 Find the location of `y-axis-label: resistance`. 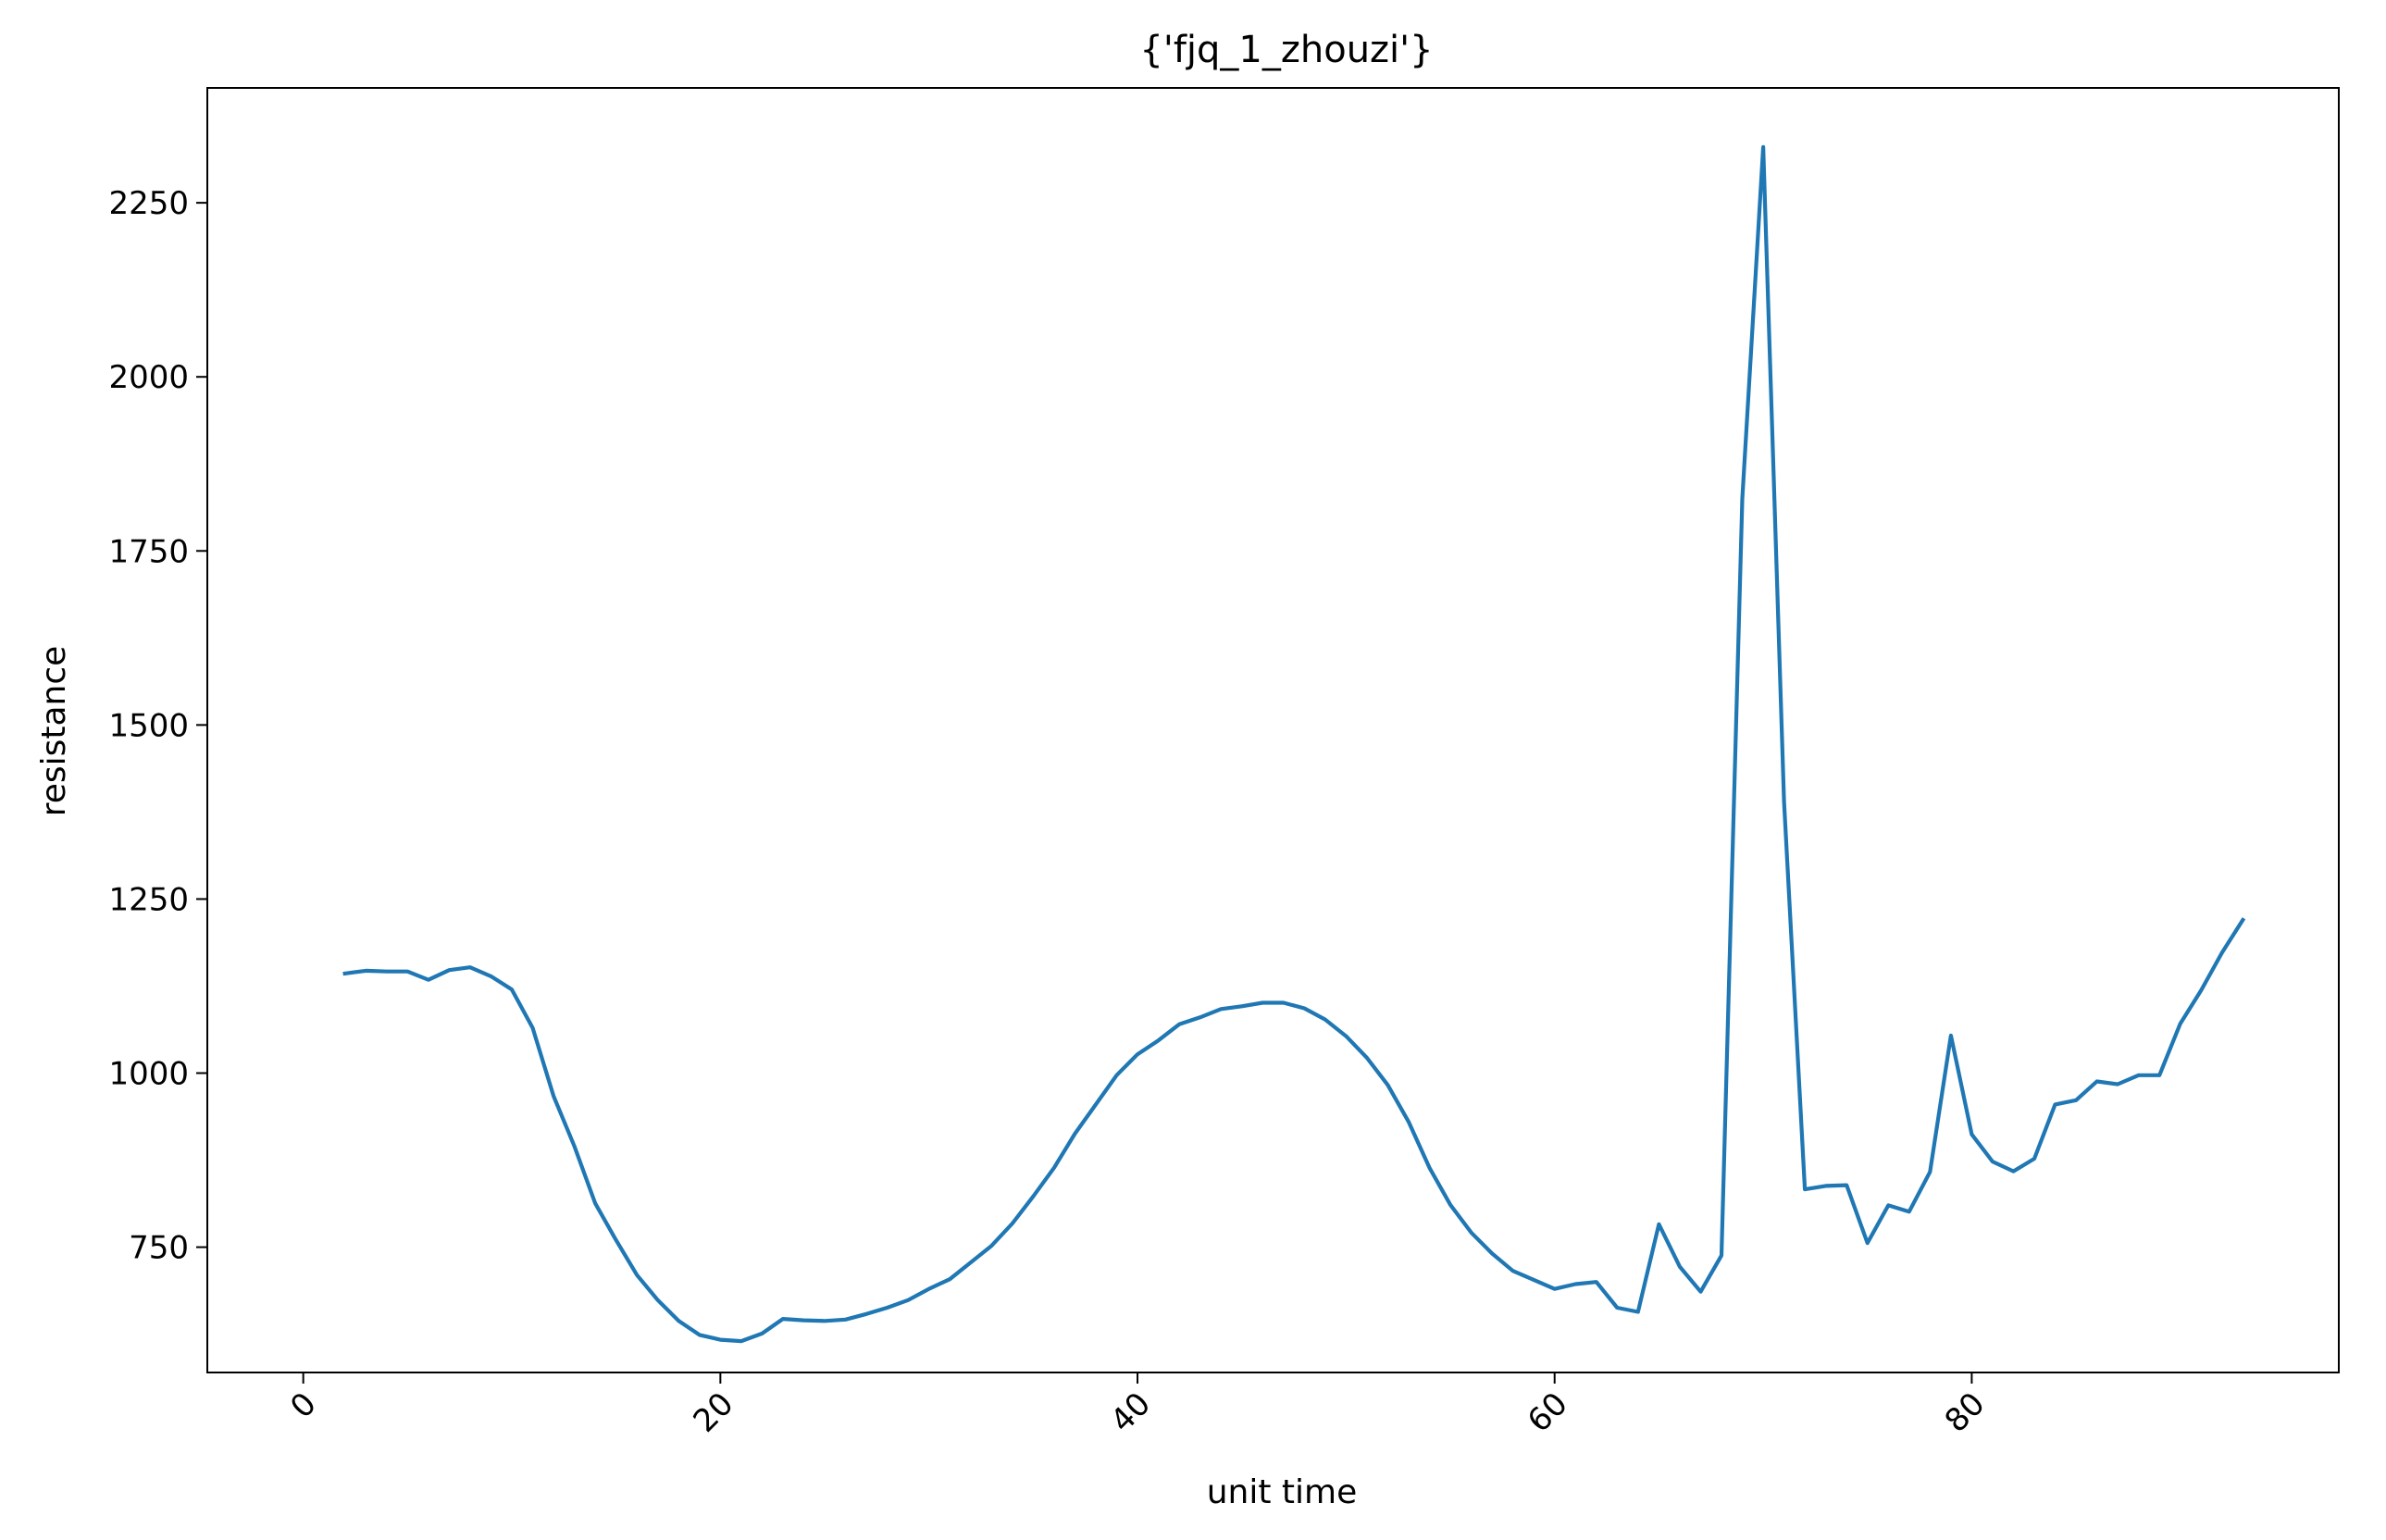

y-axis-label: resistance is located at coordinates (54, 731).